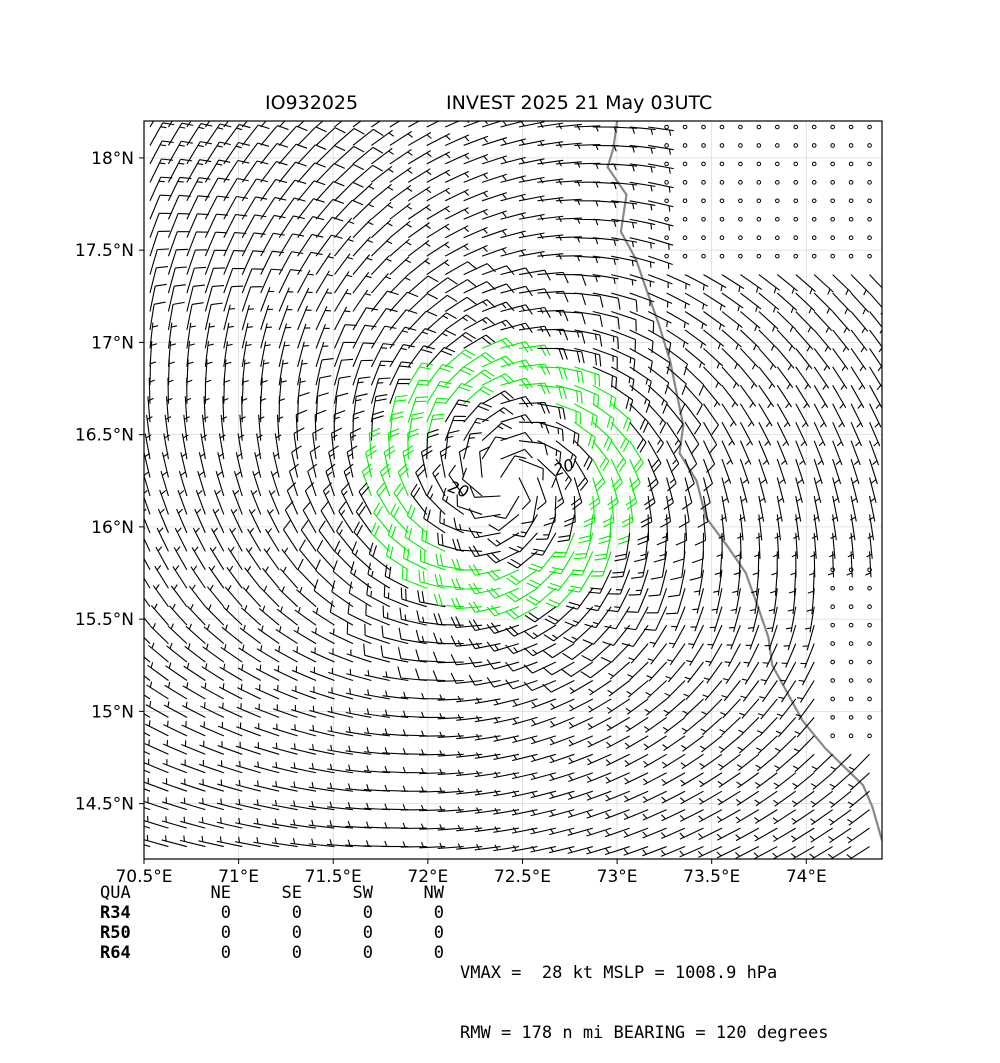 Image resolution: width=1000 pixels, height=1063 pixels. What do you see at coordinates (644, 1033) in the screenshot?
I see `stats-line-rmw: RMW = 178 n mi BEARING = 120 degrees` at bounding box center [644, 1033].